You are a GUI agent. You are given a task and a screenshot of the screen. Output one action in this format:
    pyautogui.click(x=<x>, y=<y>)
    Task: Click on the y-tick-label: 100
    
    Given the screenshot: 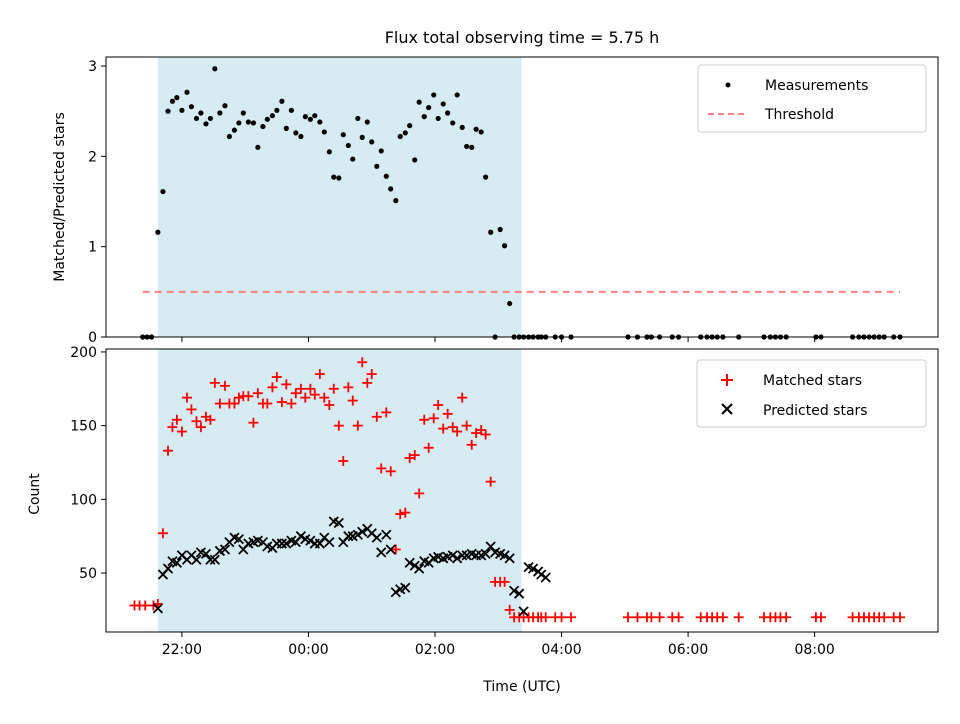 What is the action you would take?
    pyautogui.click(x=83, y=500)
    